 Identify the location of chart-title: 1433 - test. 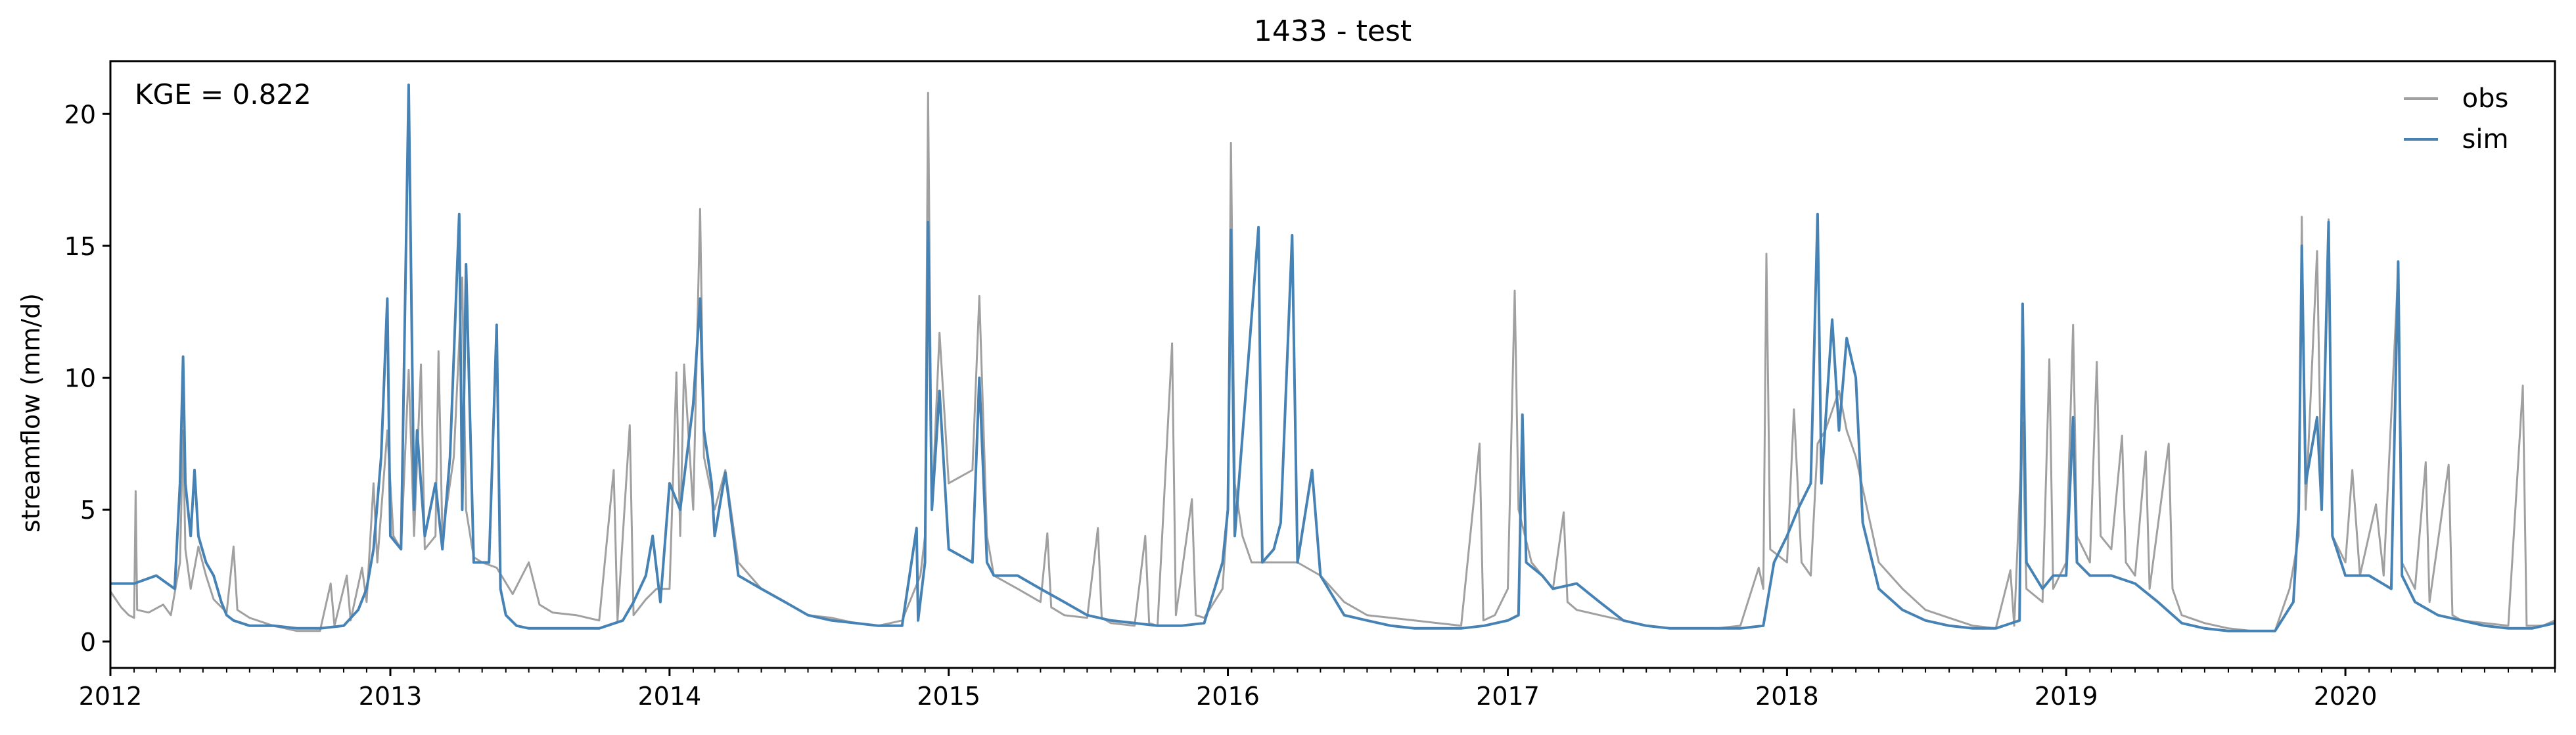
(1333, 31).